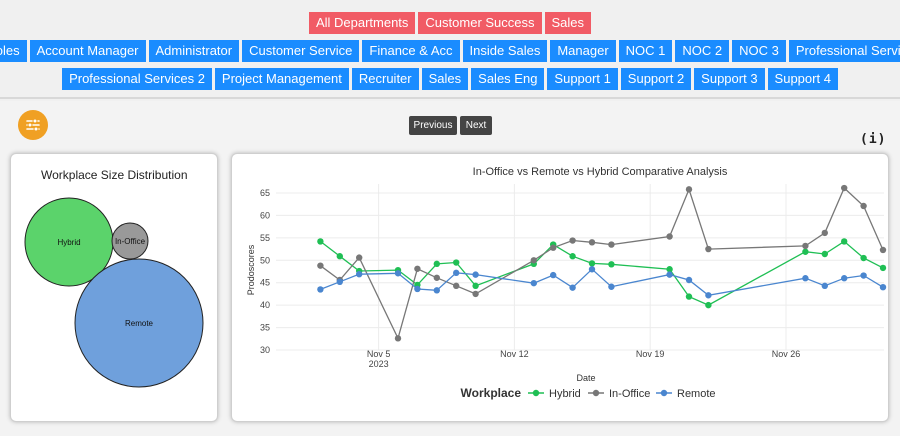 The height and width of the screenshot is (436, 900). I want to click on role-button-sales: Sales, so click(445, 79).